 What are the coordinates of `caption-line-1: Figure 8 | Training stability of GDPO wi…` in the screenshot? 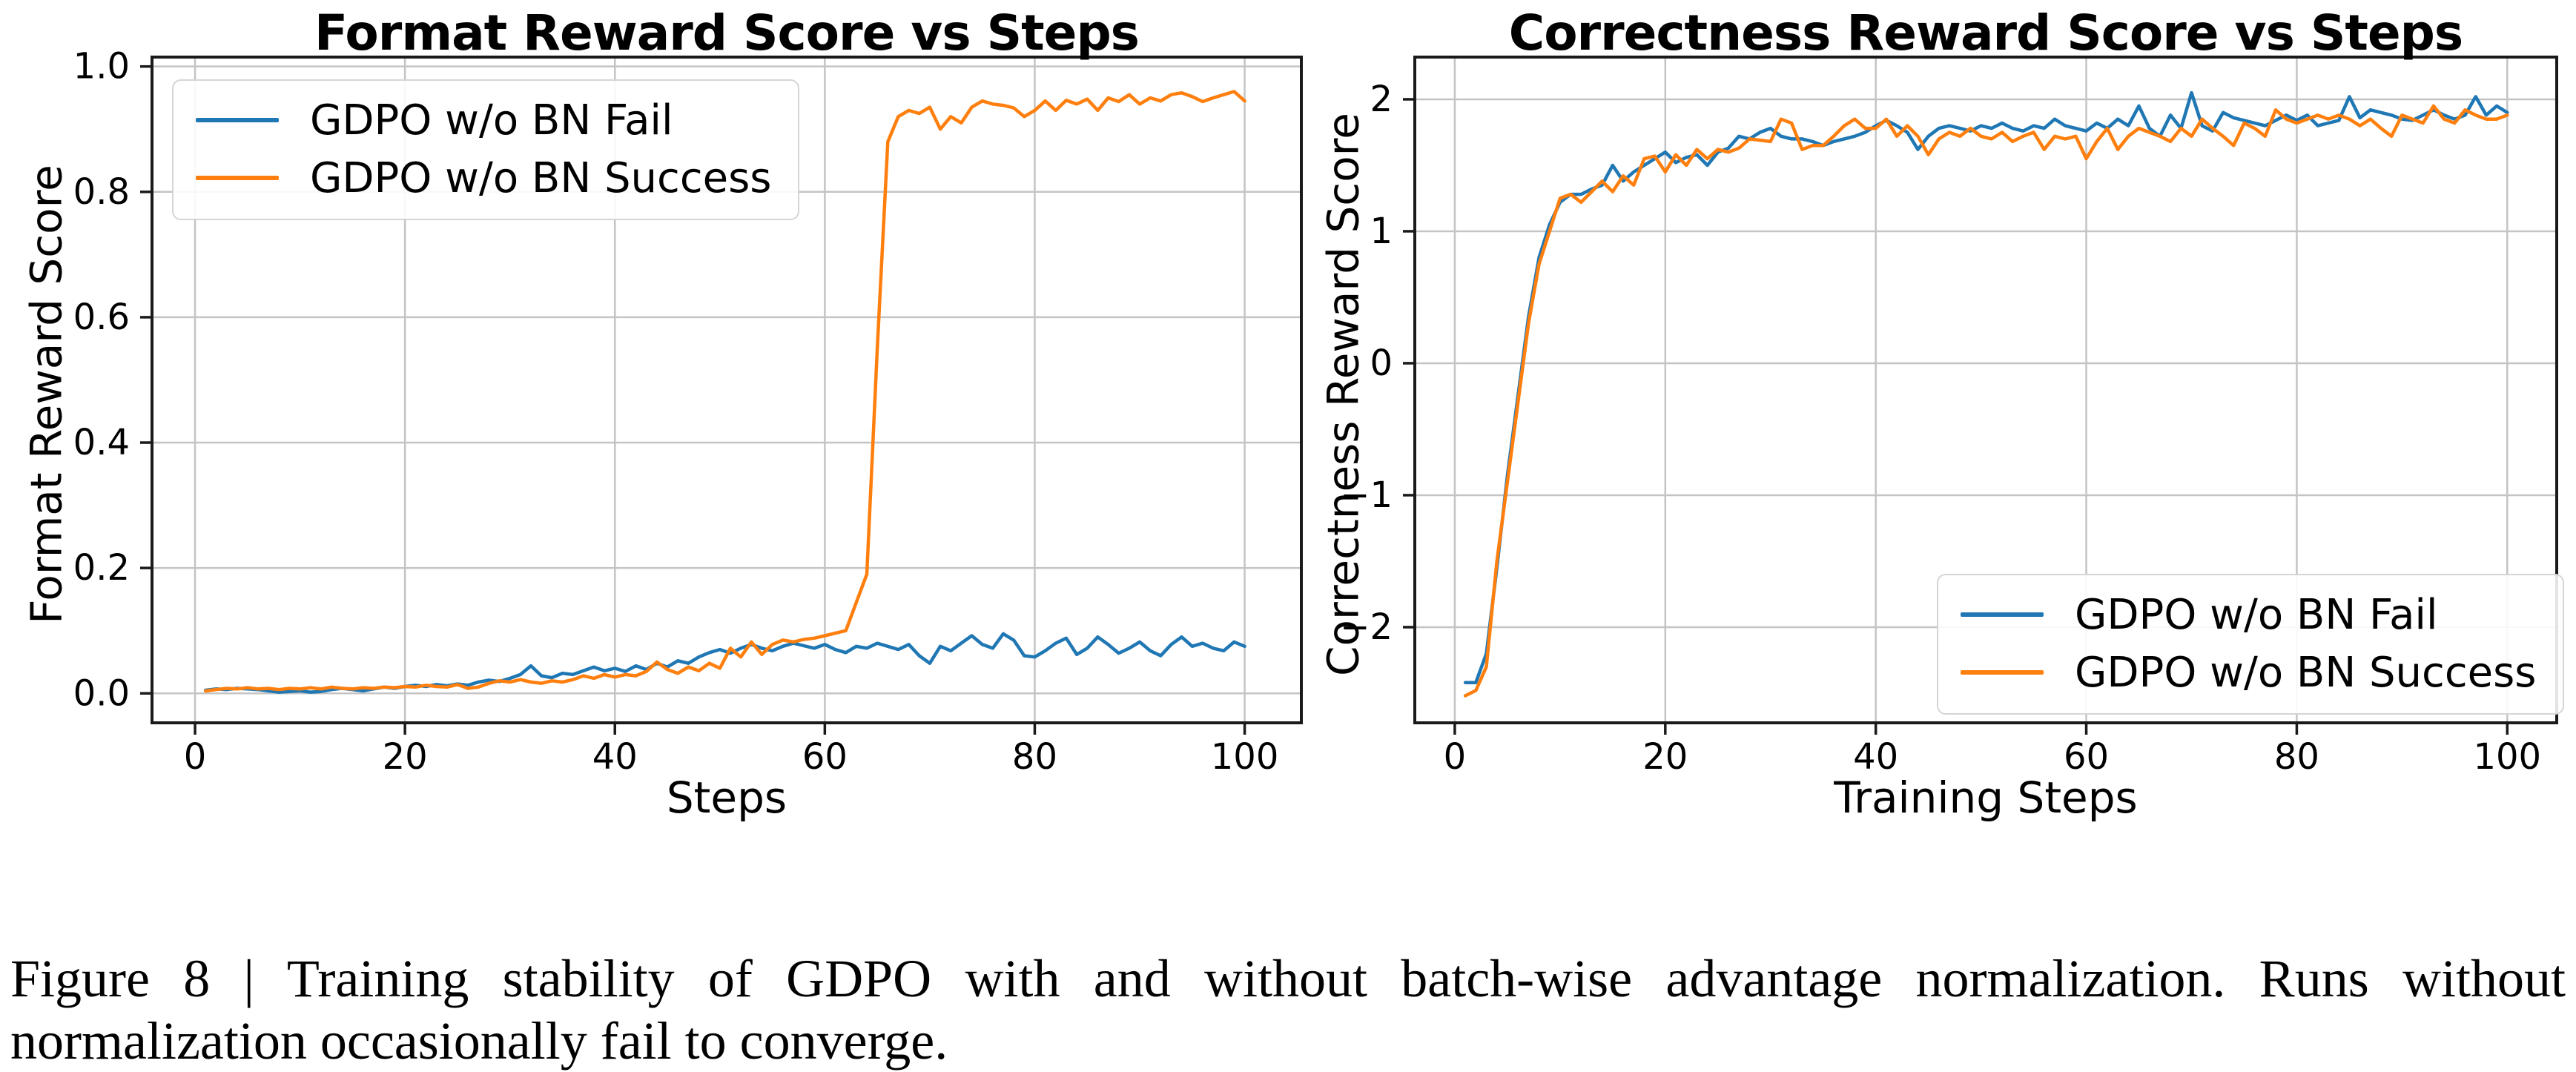 It's located at (1288, 979).